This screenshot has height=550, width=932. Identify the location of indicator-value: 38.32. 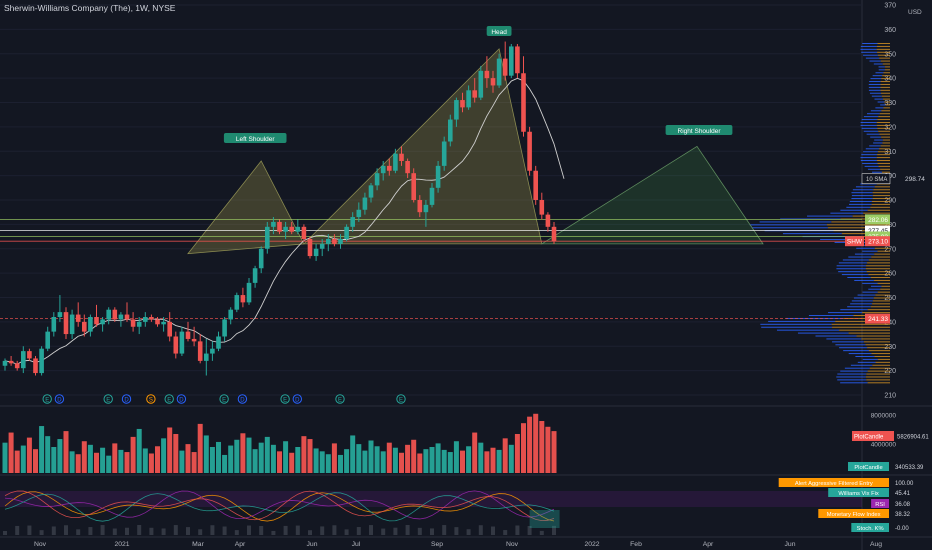
(903, 515).